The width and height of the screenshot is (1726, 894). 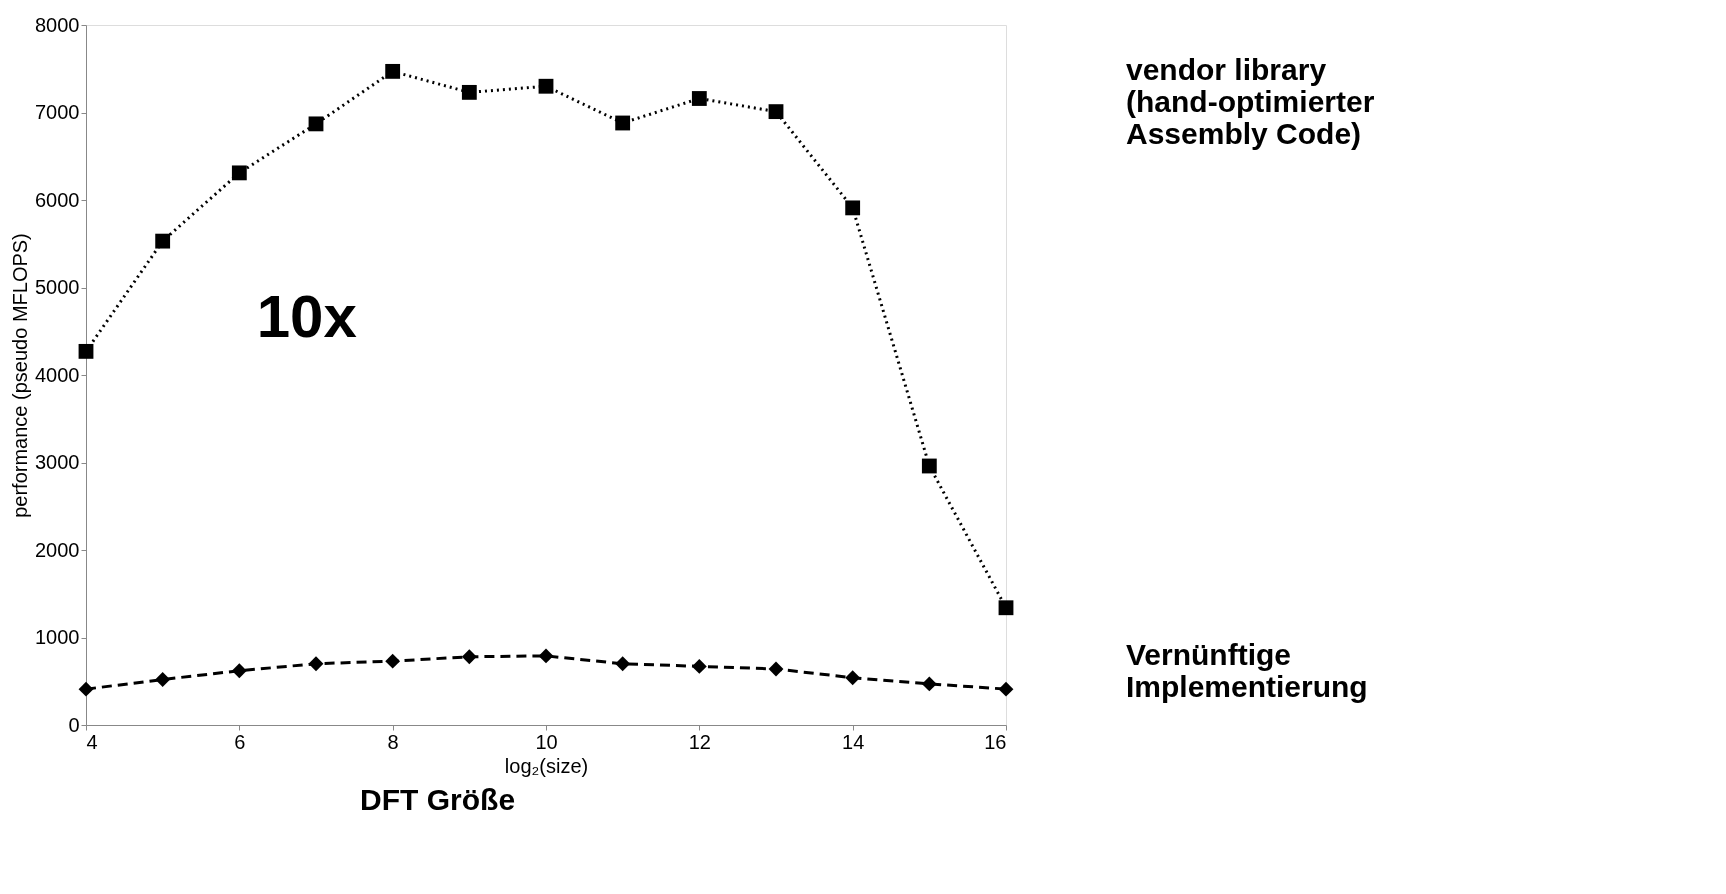 What do you see at coordinates (393, 741) in the screenshot?
I see `x-tick-label: 8` at bounding box center [393, 741].